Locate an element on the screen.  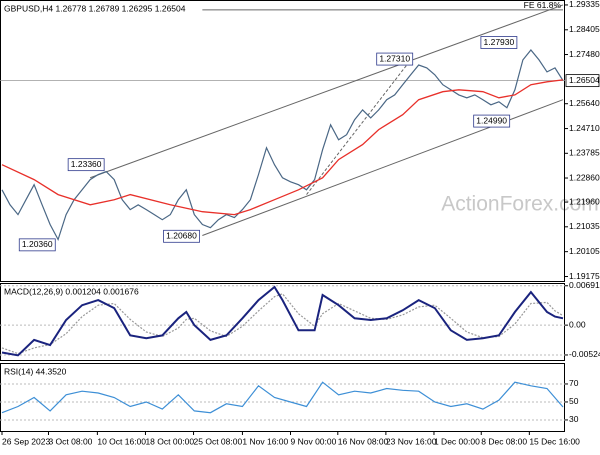
panel-title: RSI(14) 44.3520 is located at coordinates (35, 371).